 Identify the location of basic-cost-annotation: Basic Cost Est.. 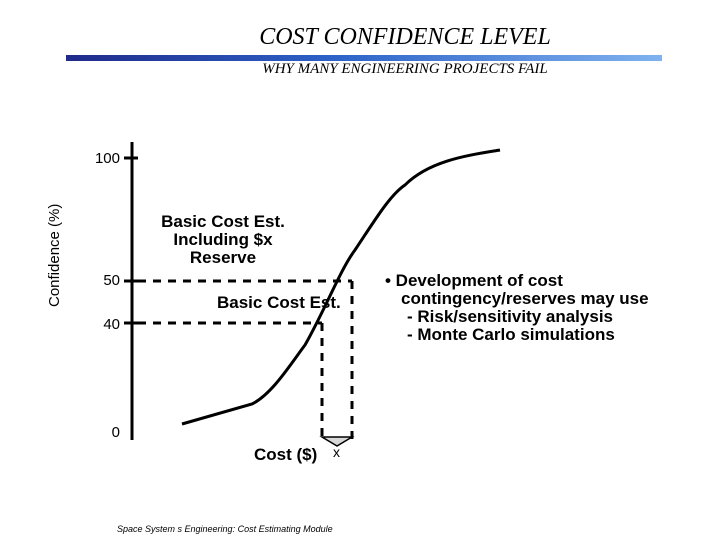
(279, 302).